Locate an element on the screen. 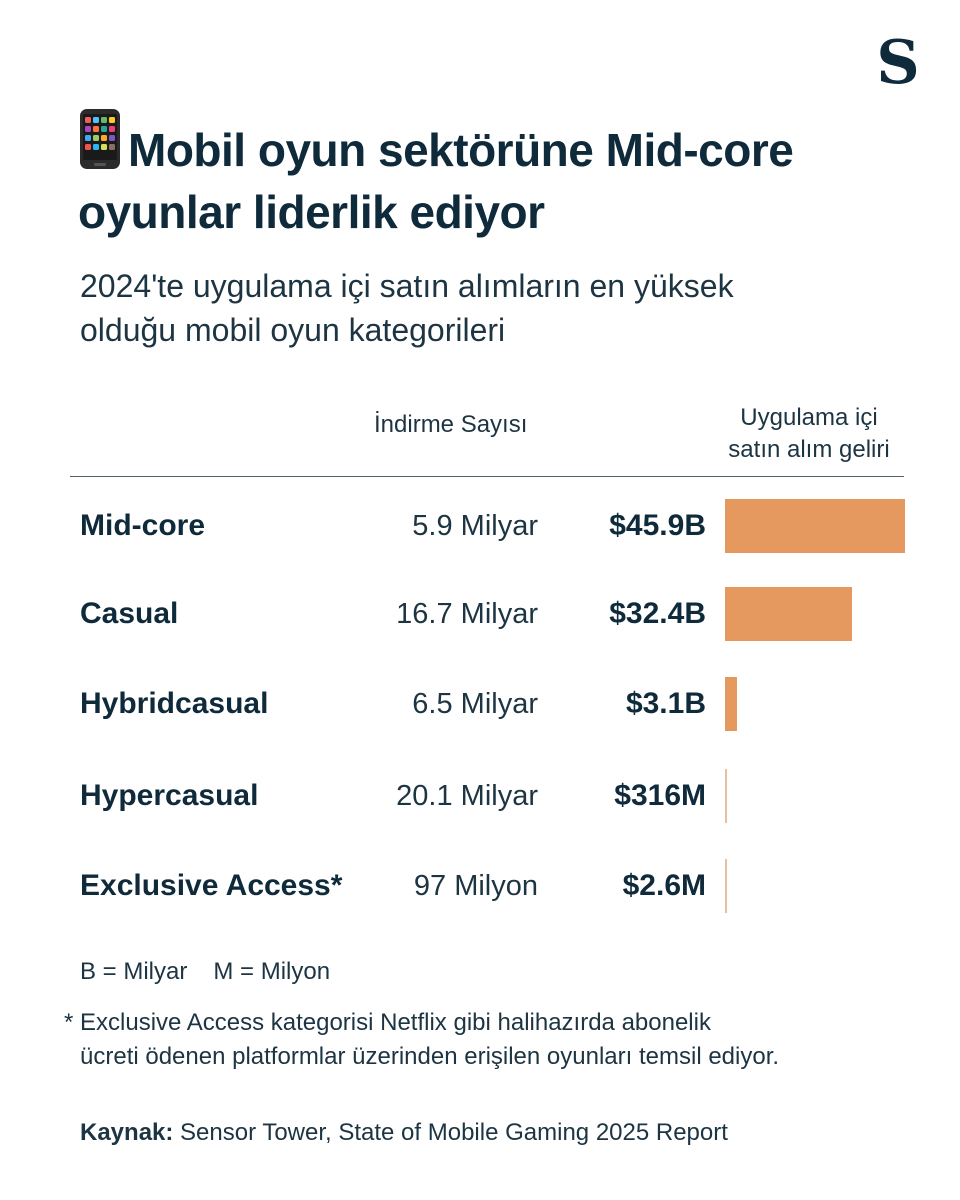 The image size is (960, 1200). revenue-value: $316M is located at coordinates (660, 795).